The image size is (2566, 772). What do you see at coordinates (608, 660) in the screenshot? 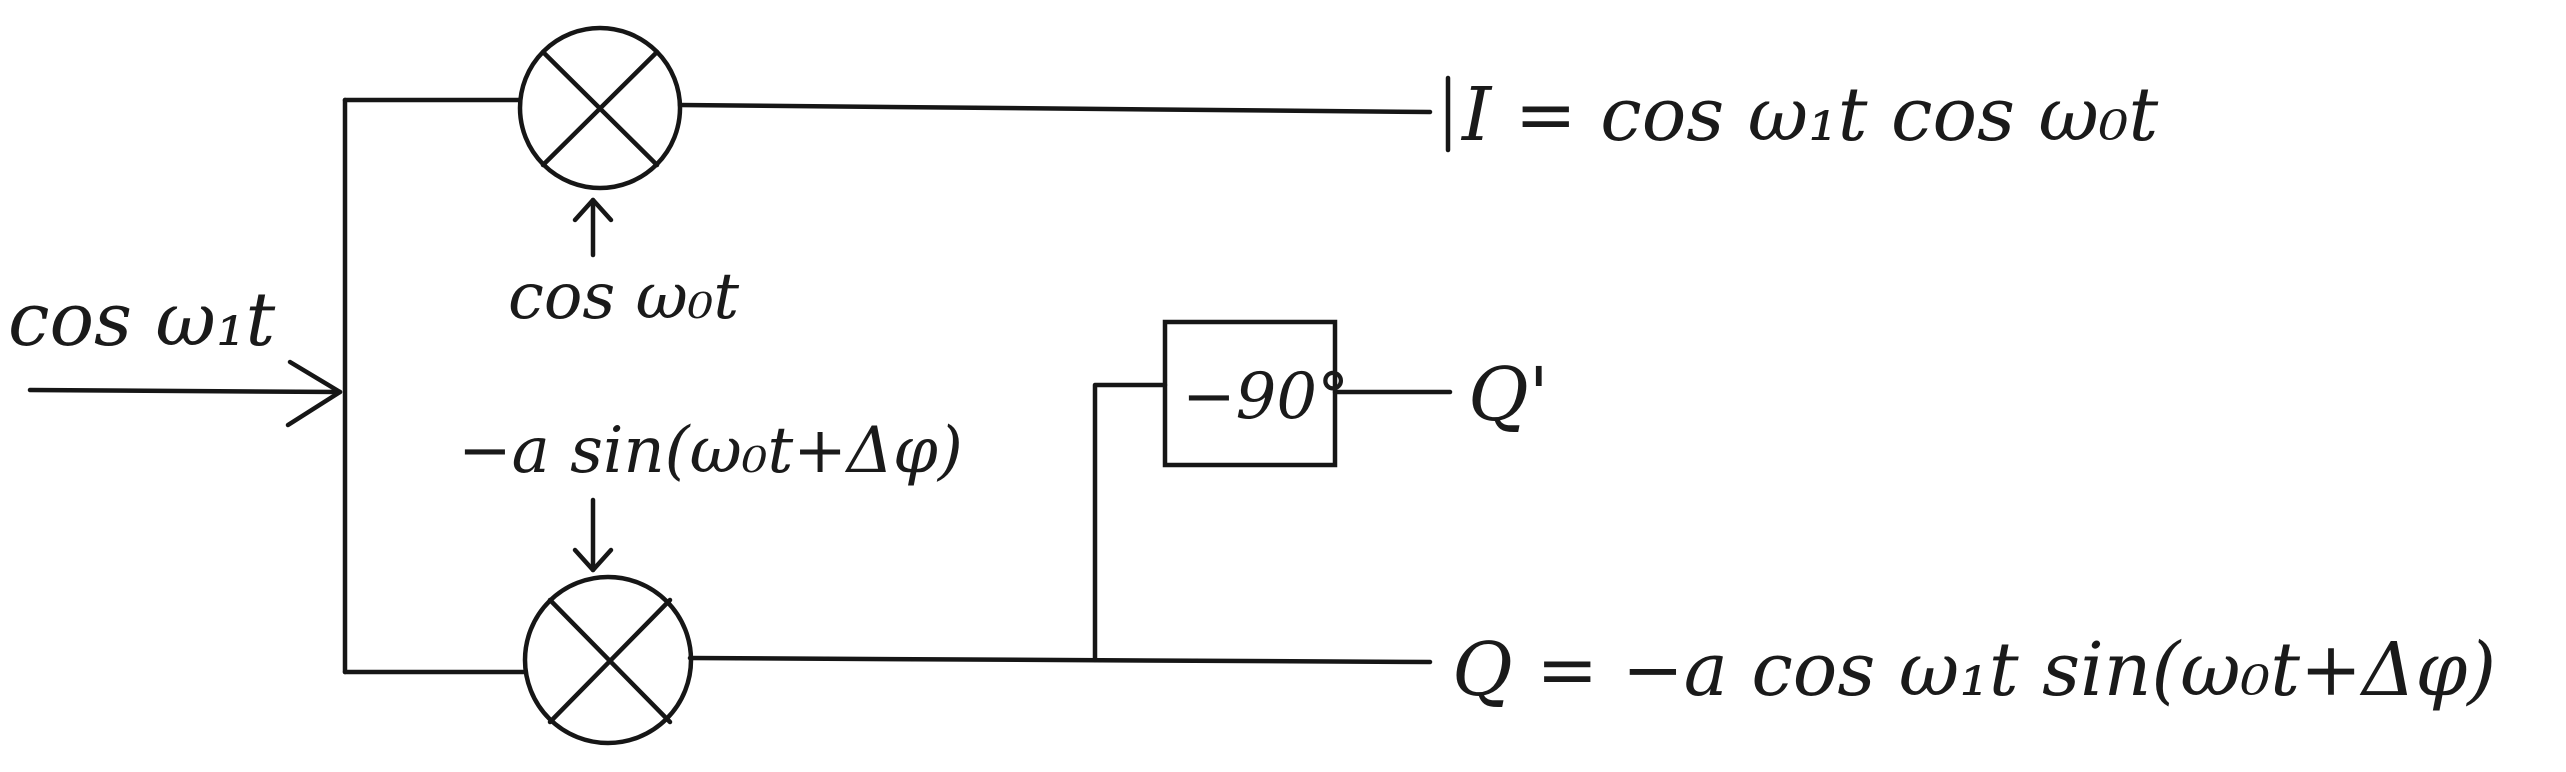
I see `bottom-mixer` at bounding box center [608, 660].